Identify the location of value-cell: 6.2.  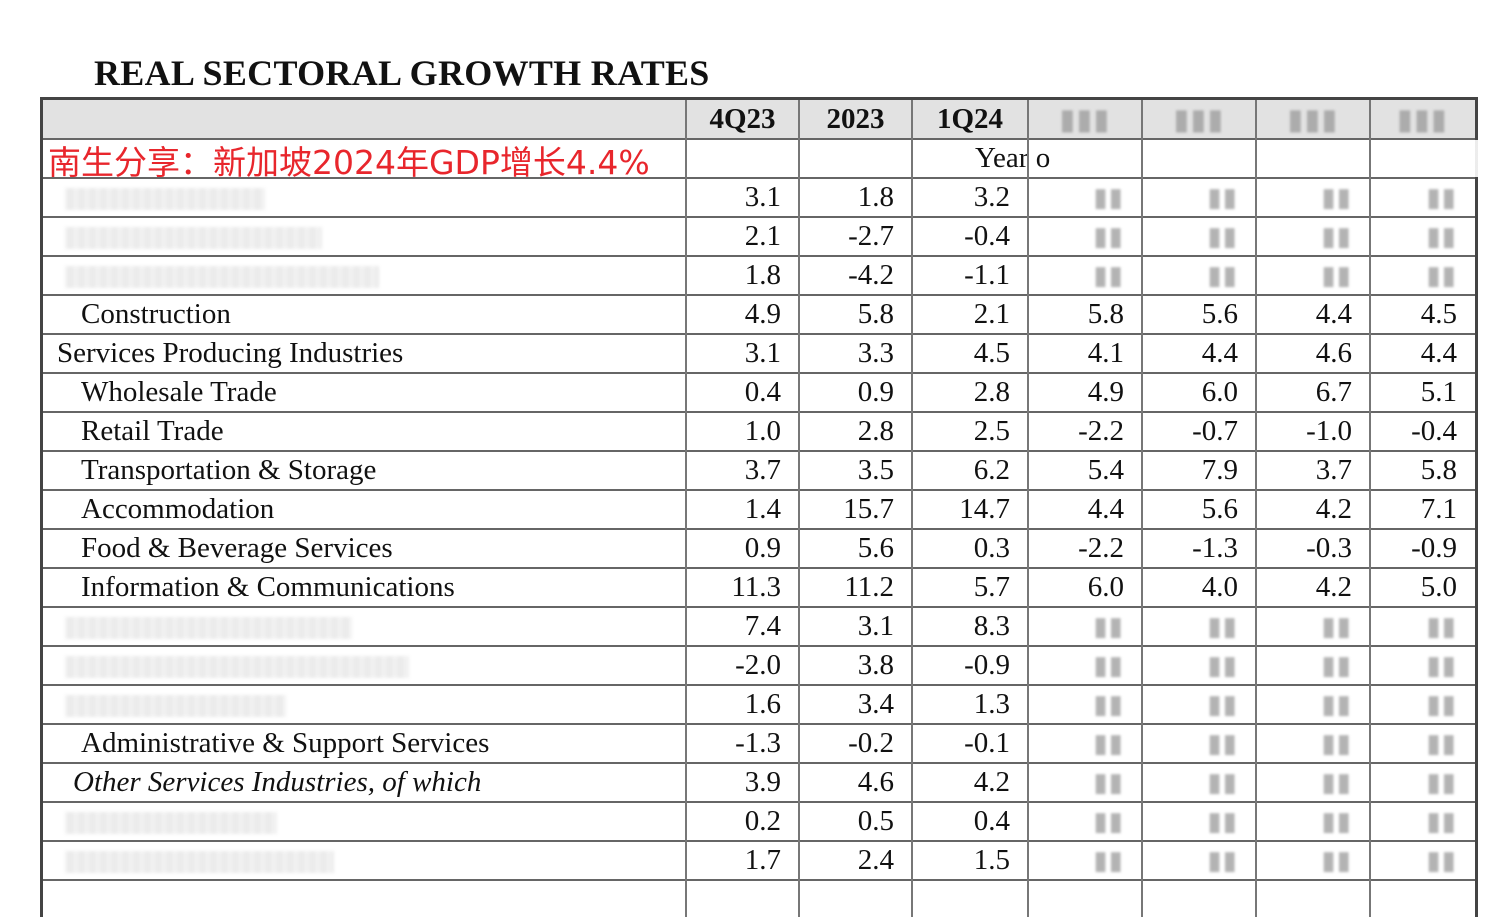
(991, 470).